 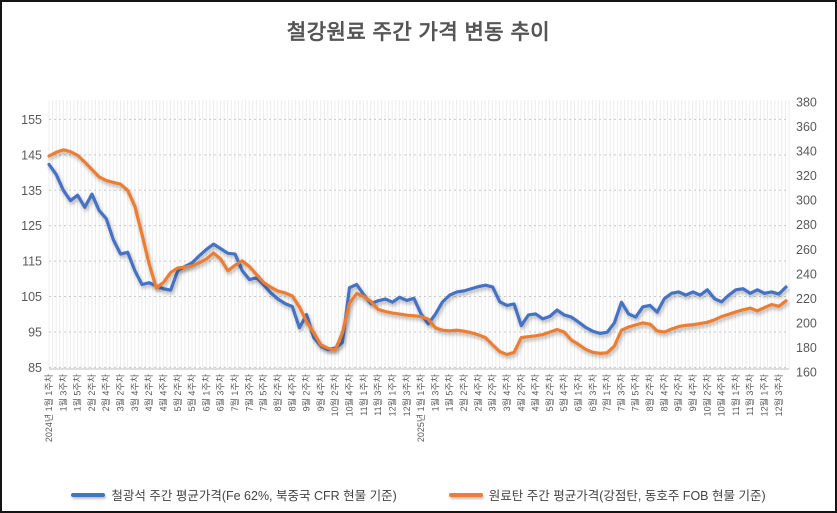 What do you see at coordinates (806, 103) in the screenshot?
I see `svg-text: 380` at bounding box center [806, 103].